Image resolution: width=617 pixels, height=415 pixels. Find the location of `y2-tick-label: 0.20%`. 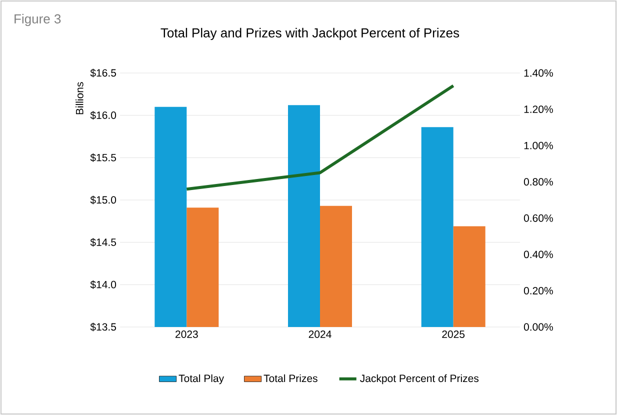

y2-tick-label: 0.20% is located at coordinates (538, 290).